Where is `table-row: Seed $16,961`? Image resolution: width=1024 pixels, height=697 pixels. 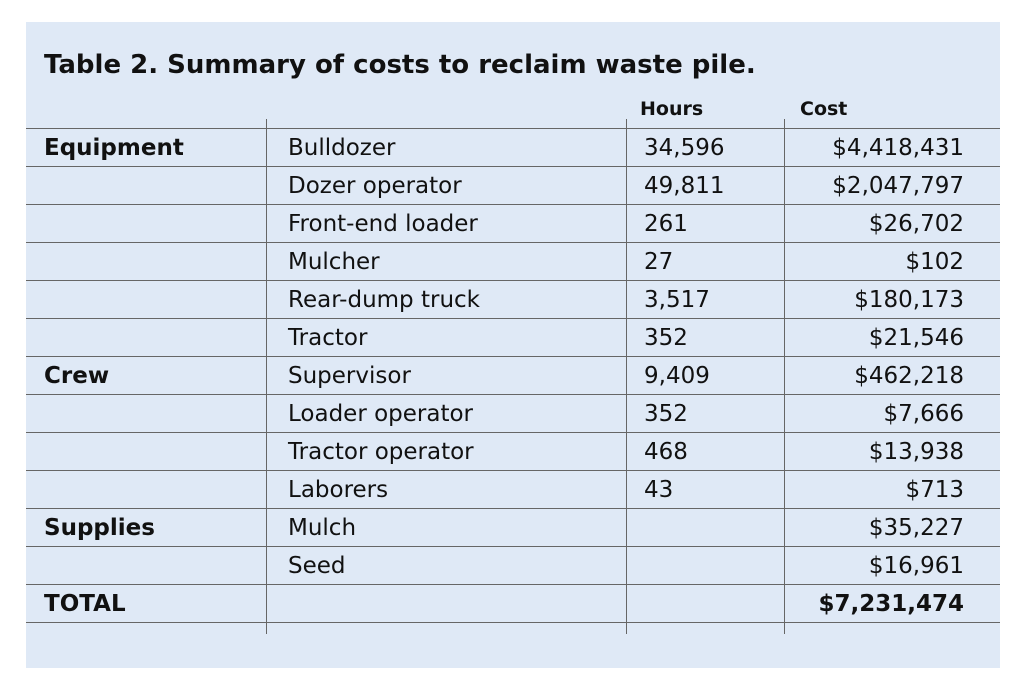
table-row: Seed $16,961 is located at coordinates (513, 565).